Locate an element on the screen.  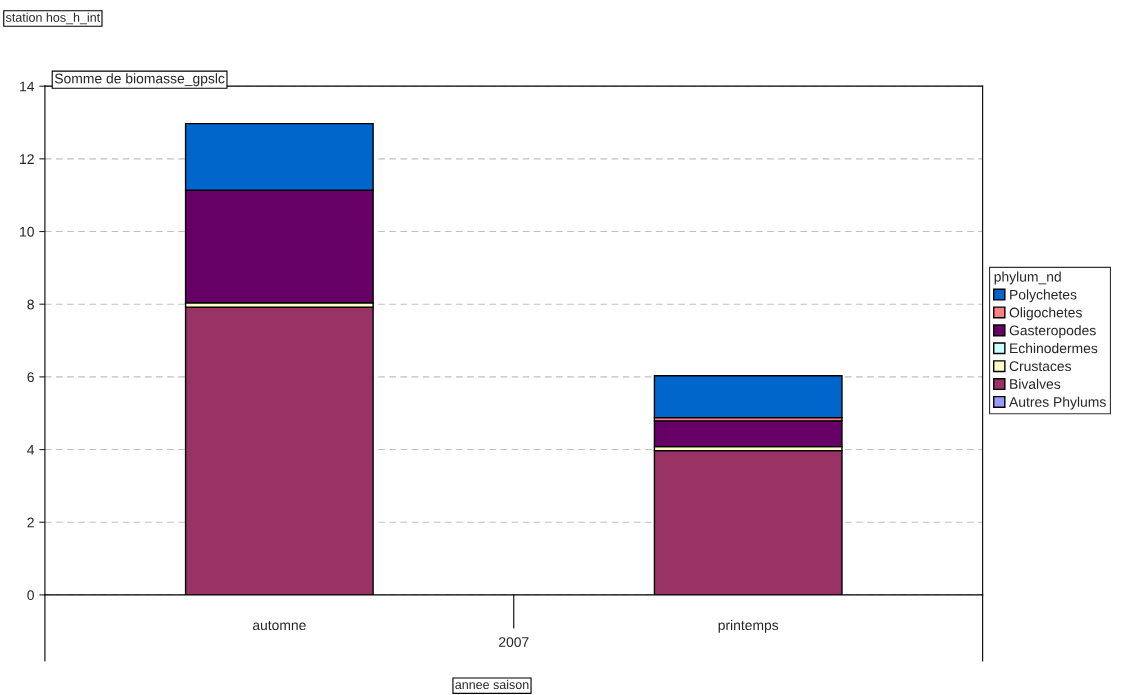
y-tick-label: 14 is located at coordinates (27, 86).